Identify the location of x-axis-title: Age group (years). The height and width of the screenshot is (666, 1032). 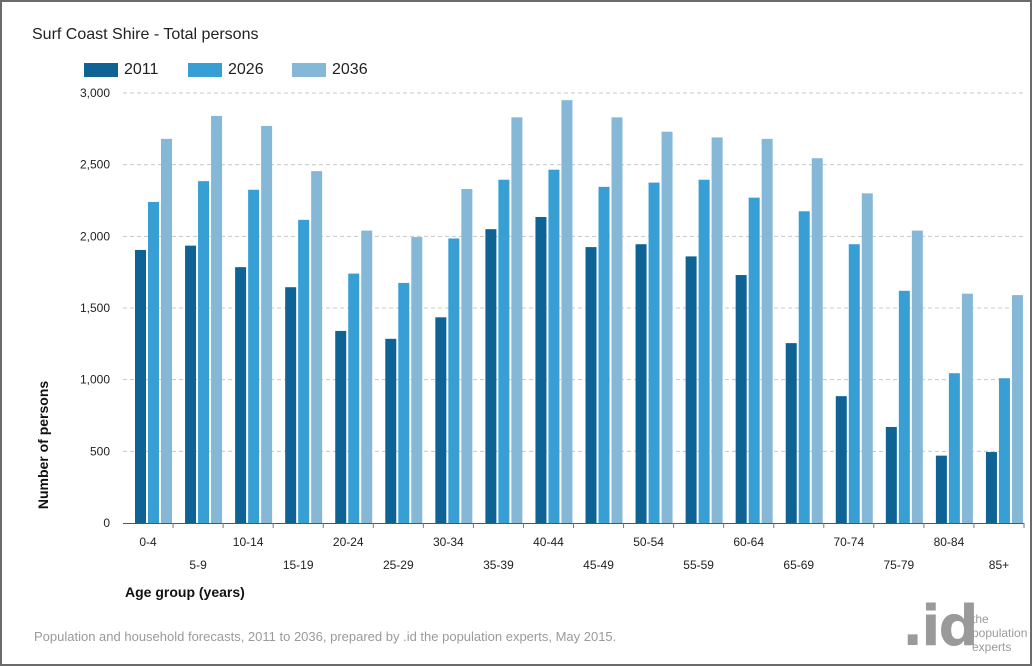
(185, 592).